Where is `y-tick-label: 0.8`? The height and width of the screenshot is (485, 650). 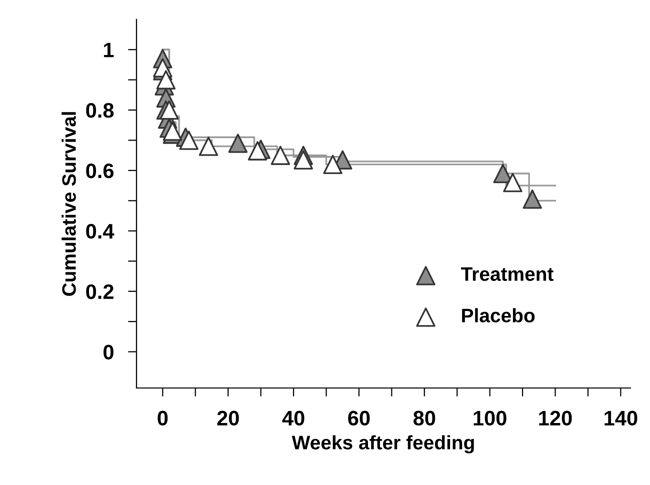 y-tick-label: 0.8 is located at coordinates (100, 110).